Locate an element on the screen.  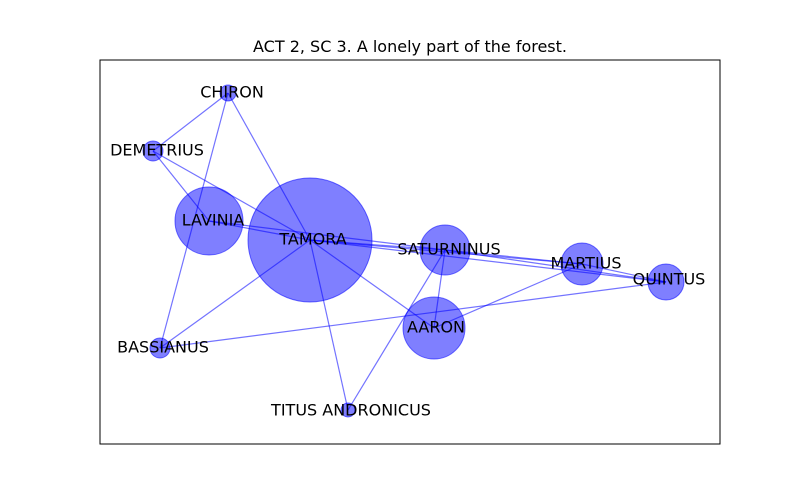
edge-saturninus-titus_andronicus is located at coordinates (396, 330).